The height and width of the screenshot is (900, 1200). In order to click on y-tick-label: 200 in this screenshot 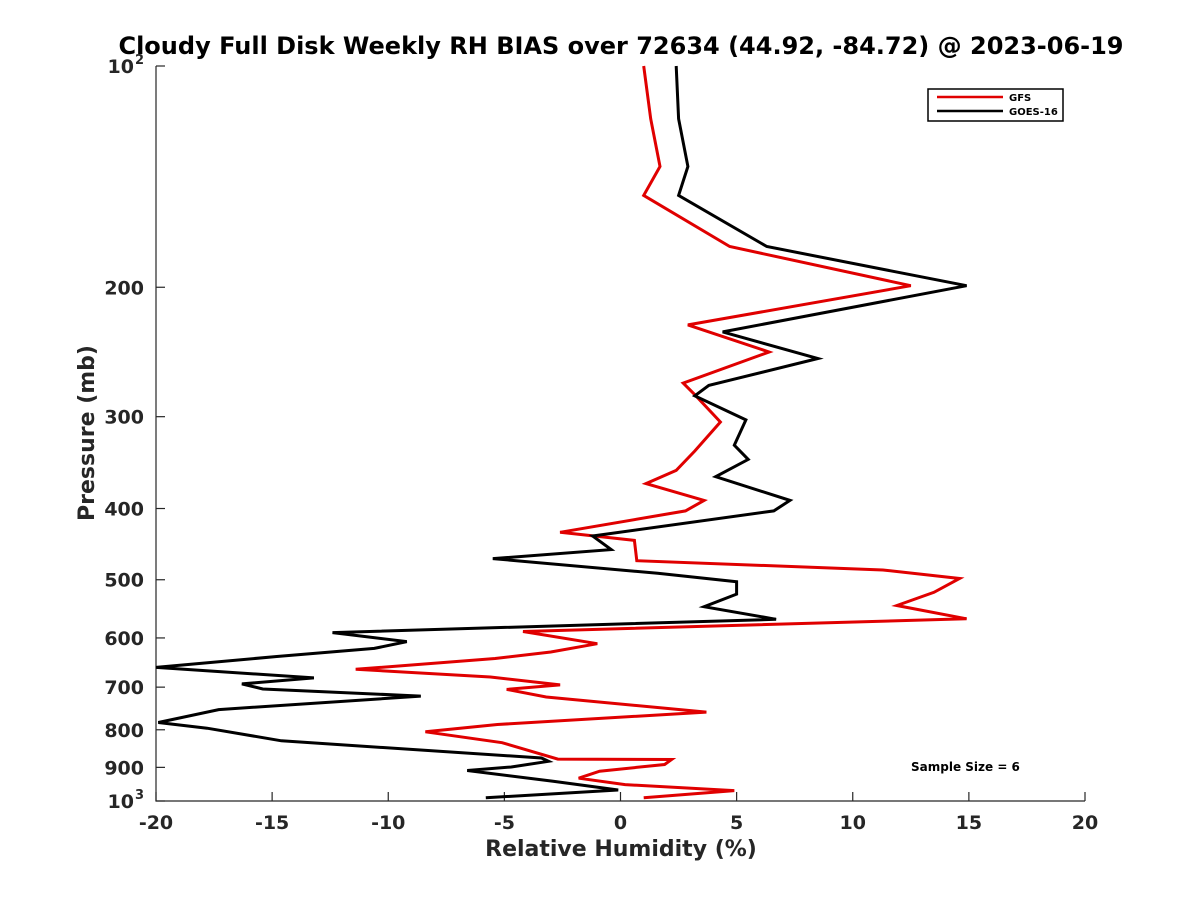, I will do `click(124, 288)`.